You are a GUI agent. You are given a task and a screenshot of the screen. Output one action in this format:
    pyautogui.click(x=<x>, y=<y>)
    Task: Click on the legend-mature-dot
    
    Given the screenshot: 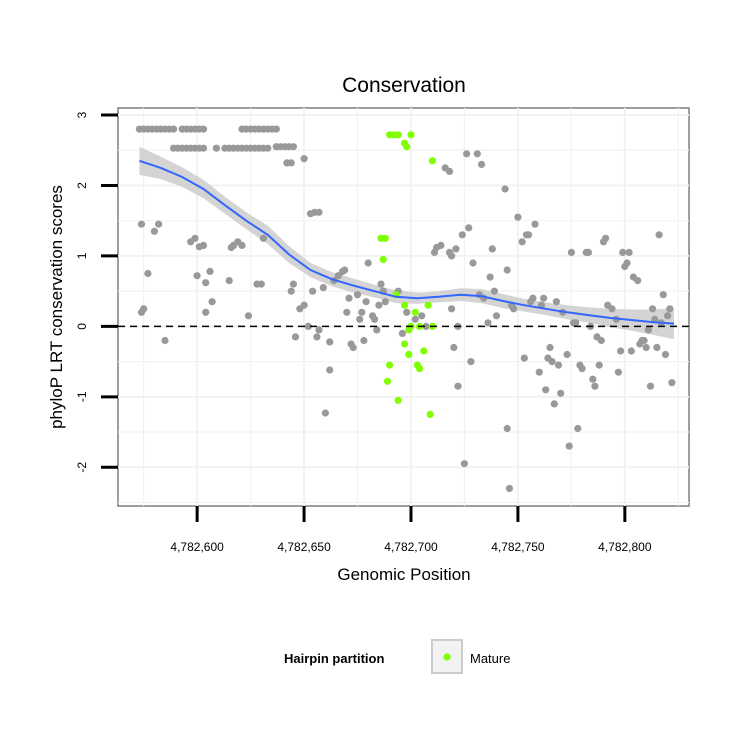 What is the action you would take?
    pyautogui.click(x=447, y=657)
    